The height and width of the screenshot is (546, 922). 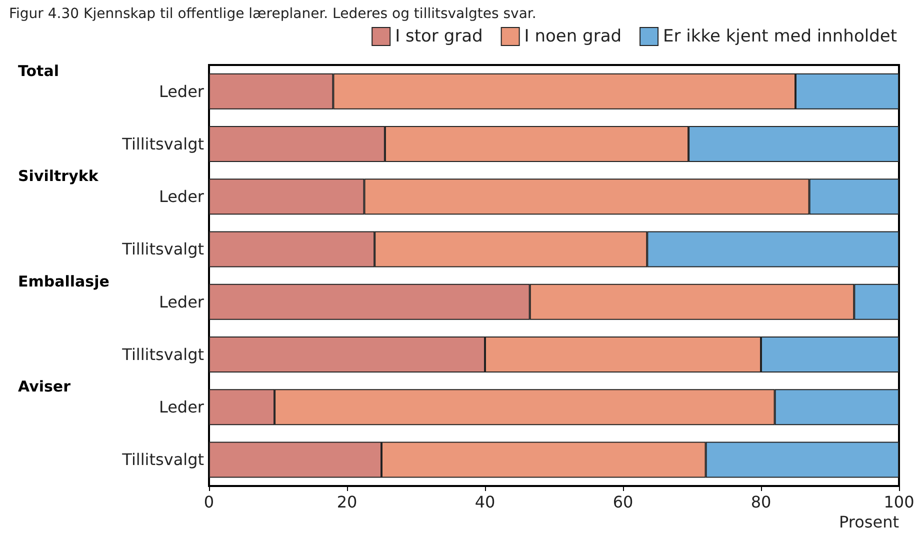 I want to click on legend-label: I stor grad, so click(x=439, y=36).